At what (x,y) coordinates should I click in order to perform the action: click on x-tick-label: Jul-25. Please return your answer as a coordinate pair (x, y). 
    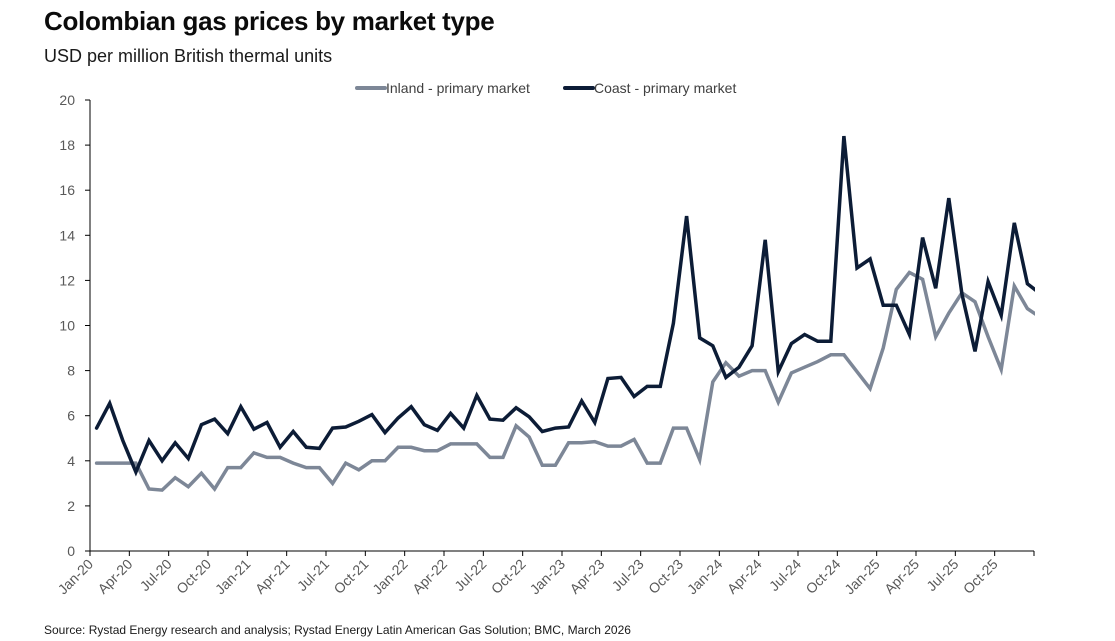
    Looking at the image, I should click on (942, 575).